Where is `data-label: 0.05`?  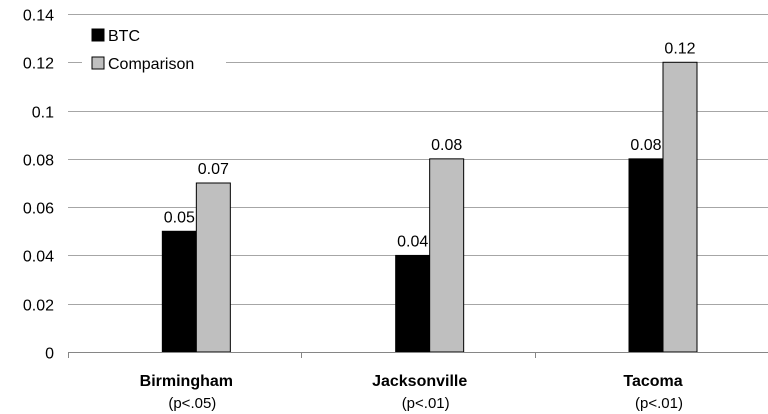 data-label: 0.05 is located at coordinates (179, 217).